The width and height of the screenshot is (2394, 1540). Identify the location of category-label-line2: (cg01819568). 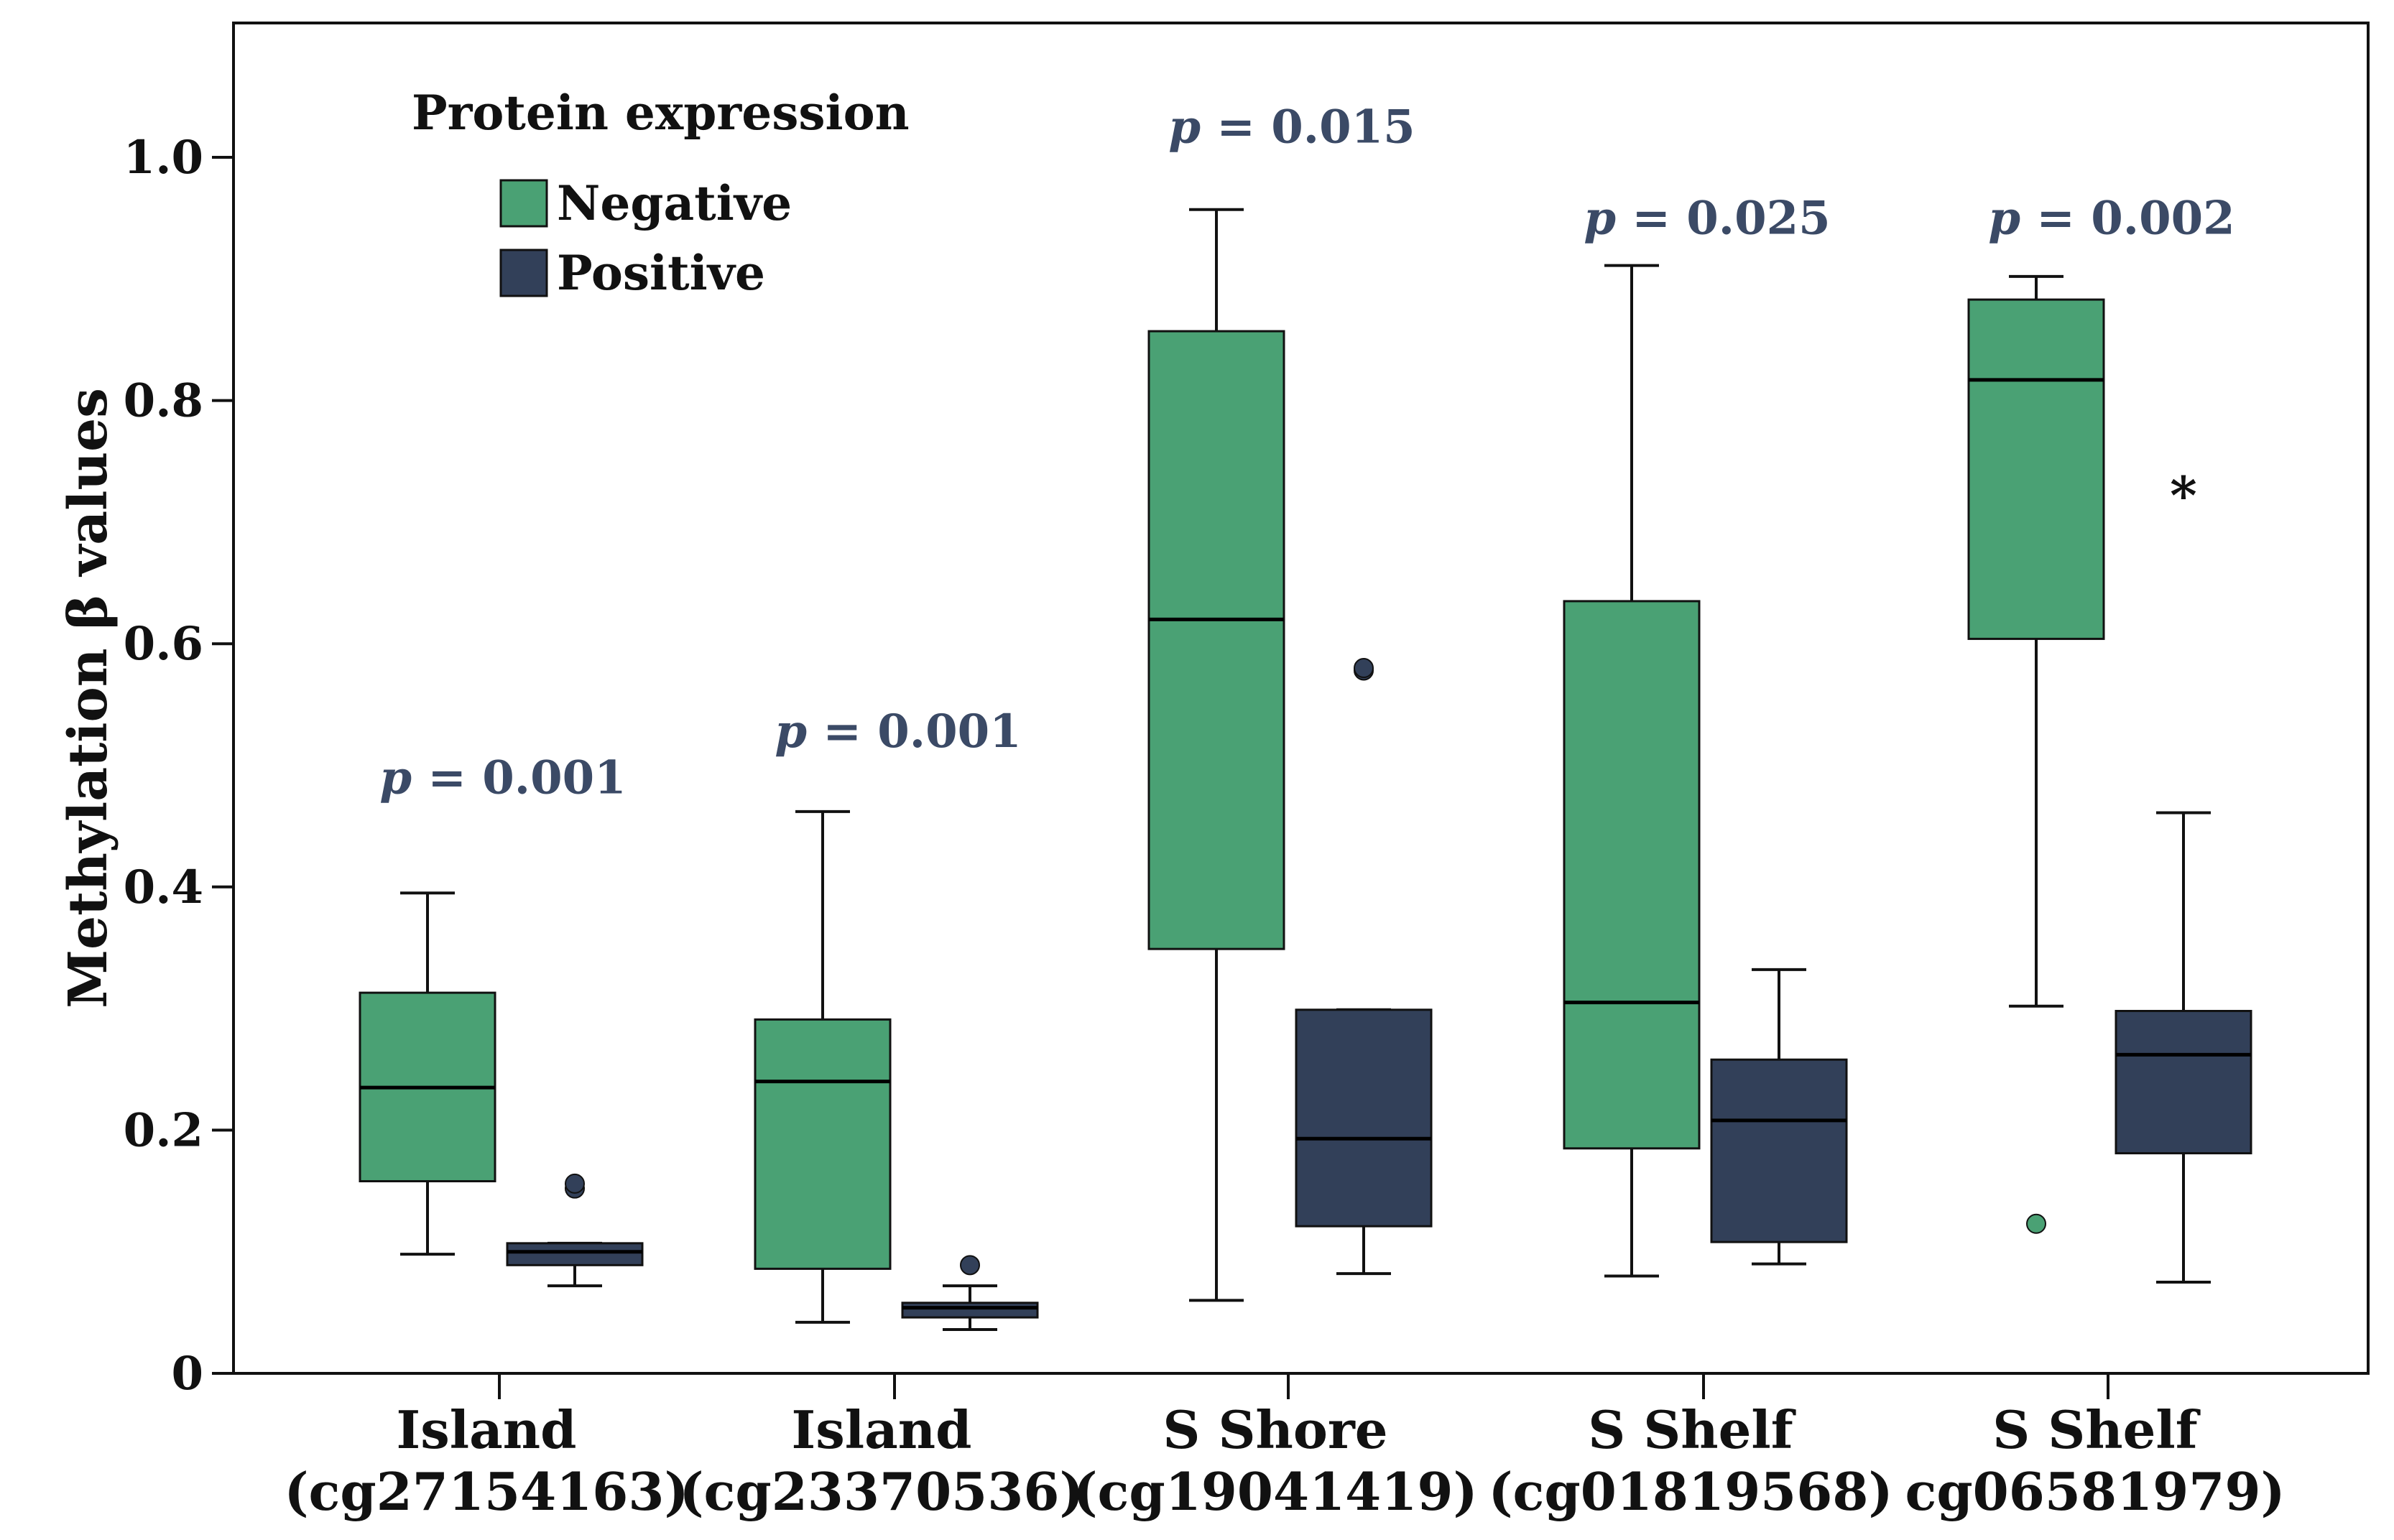
(1690, 1491).